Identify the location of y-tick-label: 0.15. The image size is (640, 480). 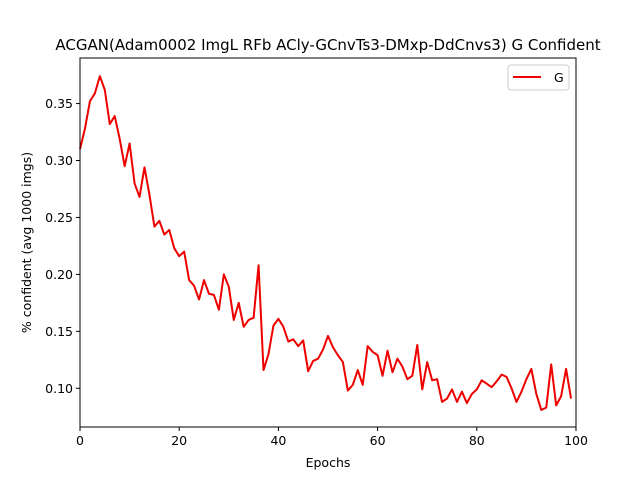
(59, 331).